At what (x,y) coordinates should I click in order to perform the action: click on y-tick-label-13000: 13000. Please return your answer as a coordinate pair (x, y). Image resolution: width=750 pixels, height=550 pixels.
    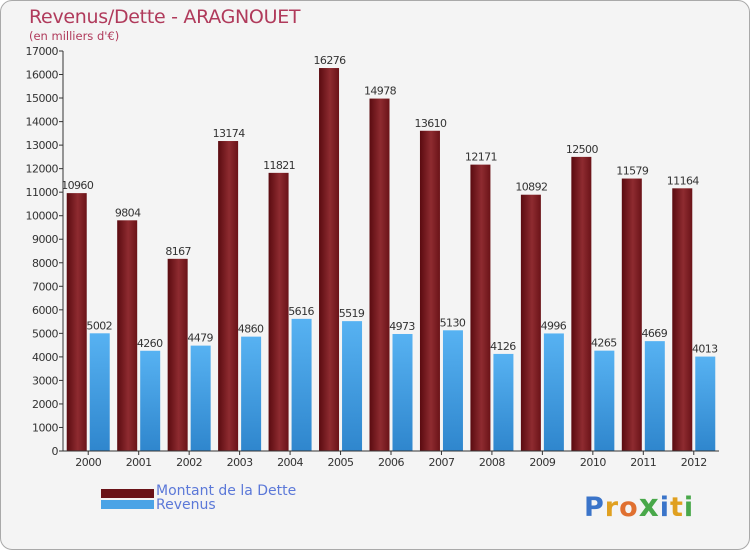
    Looking at the image, I should click on (42, 145).